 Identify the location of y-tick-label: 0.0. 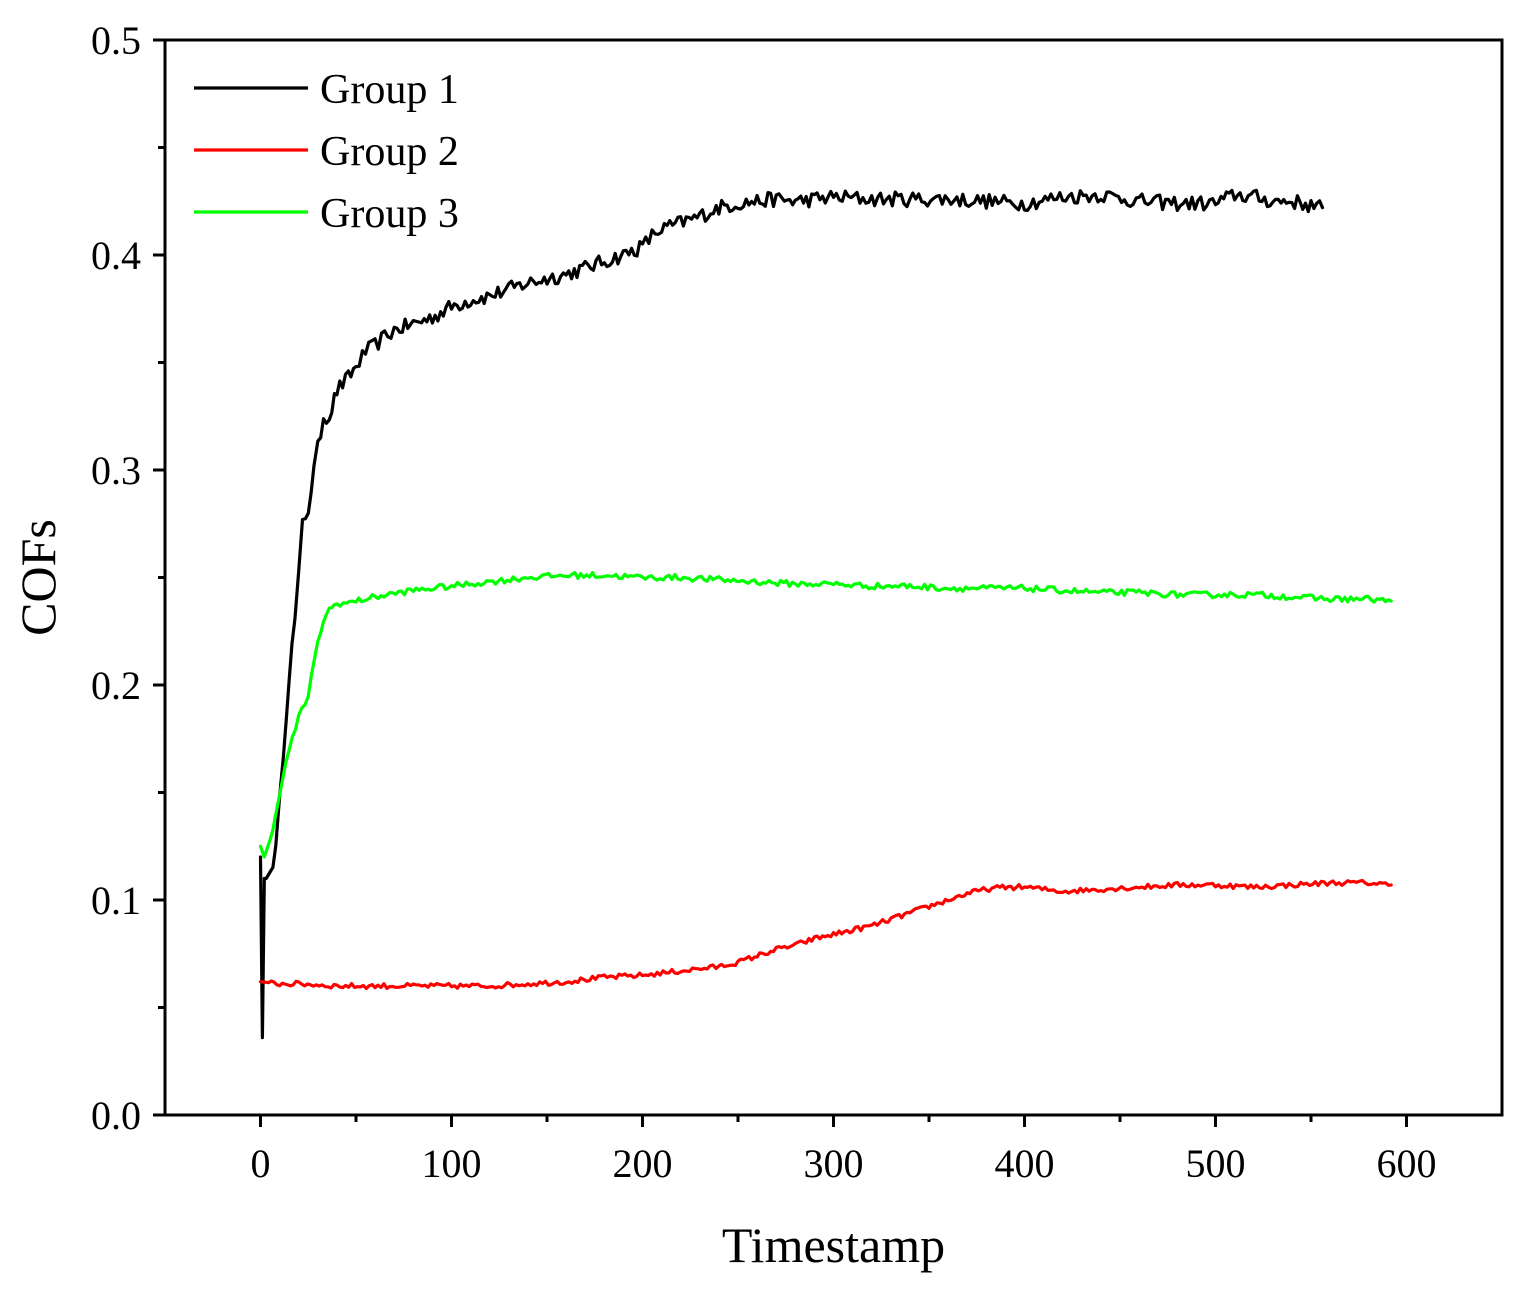
(116, 1115).